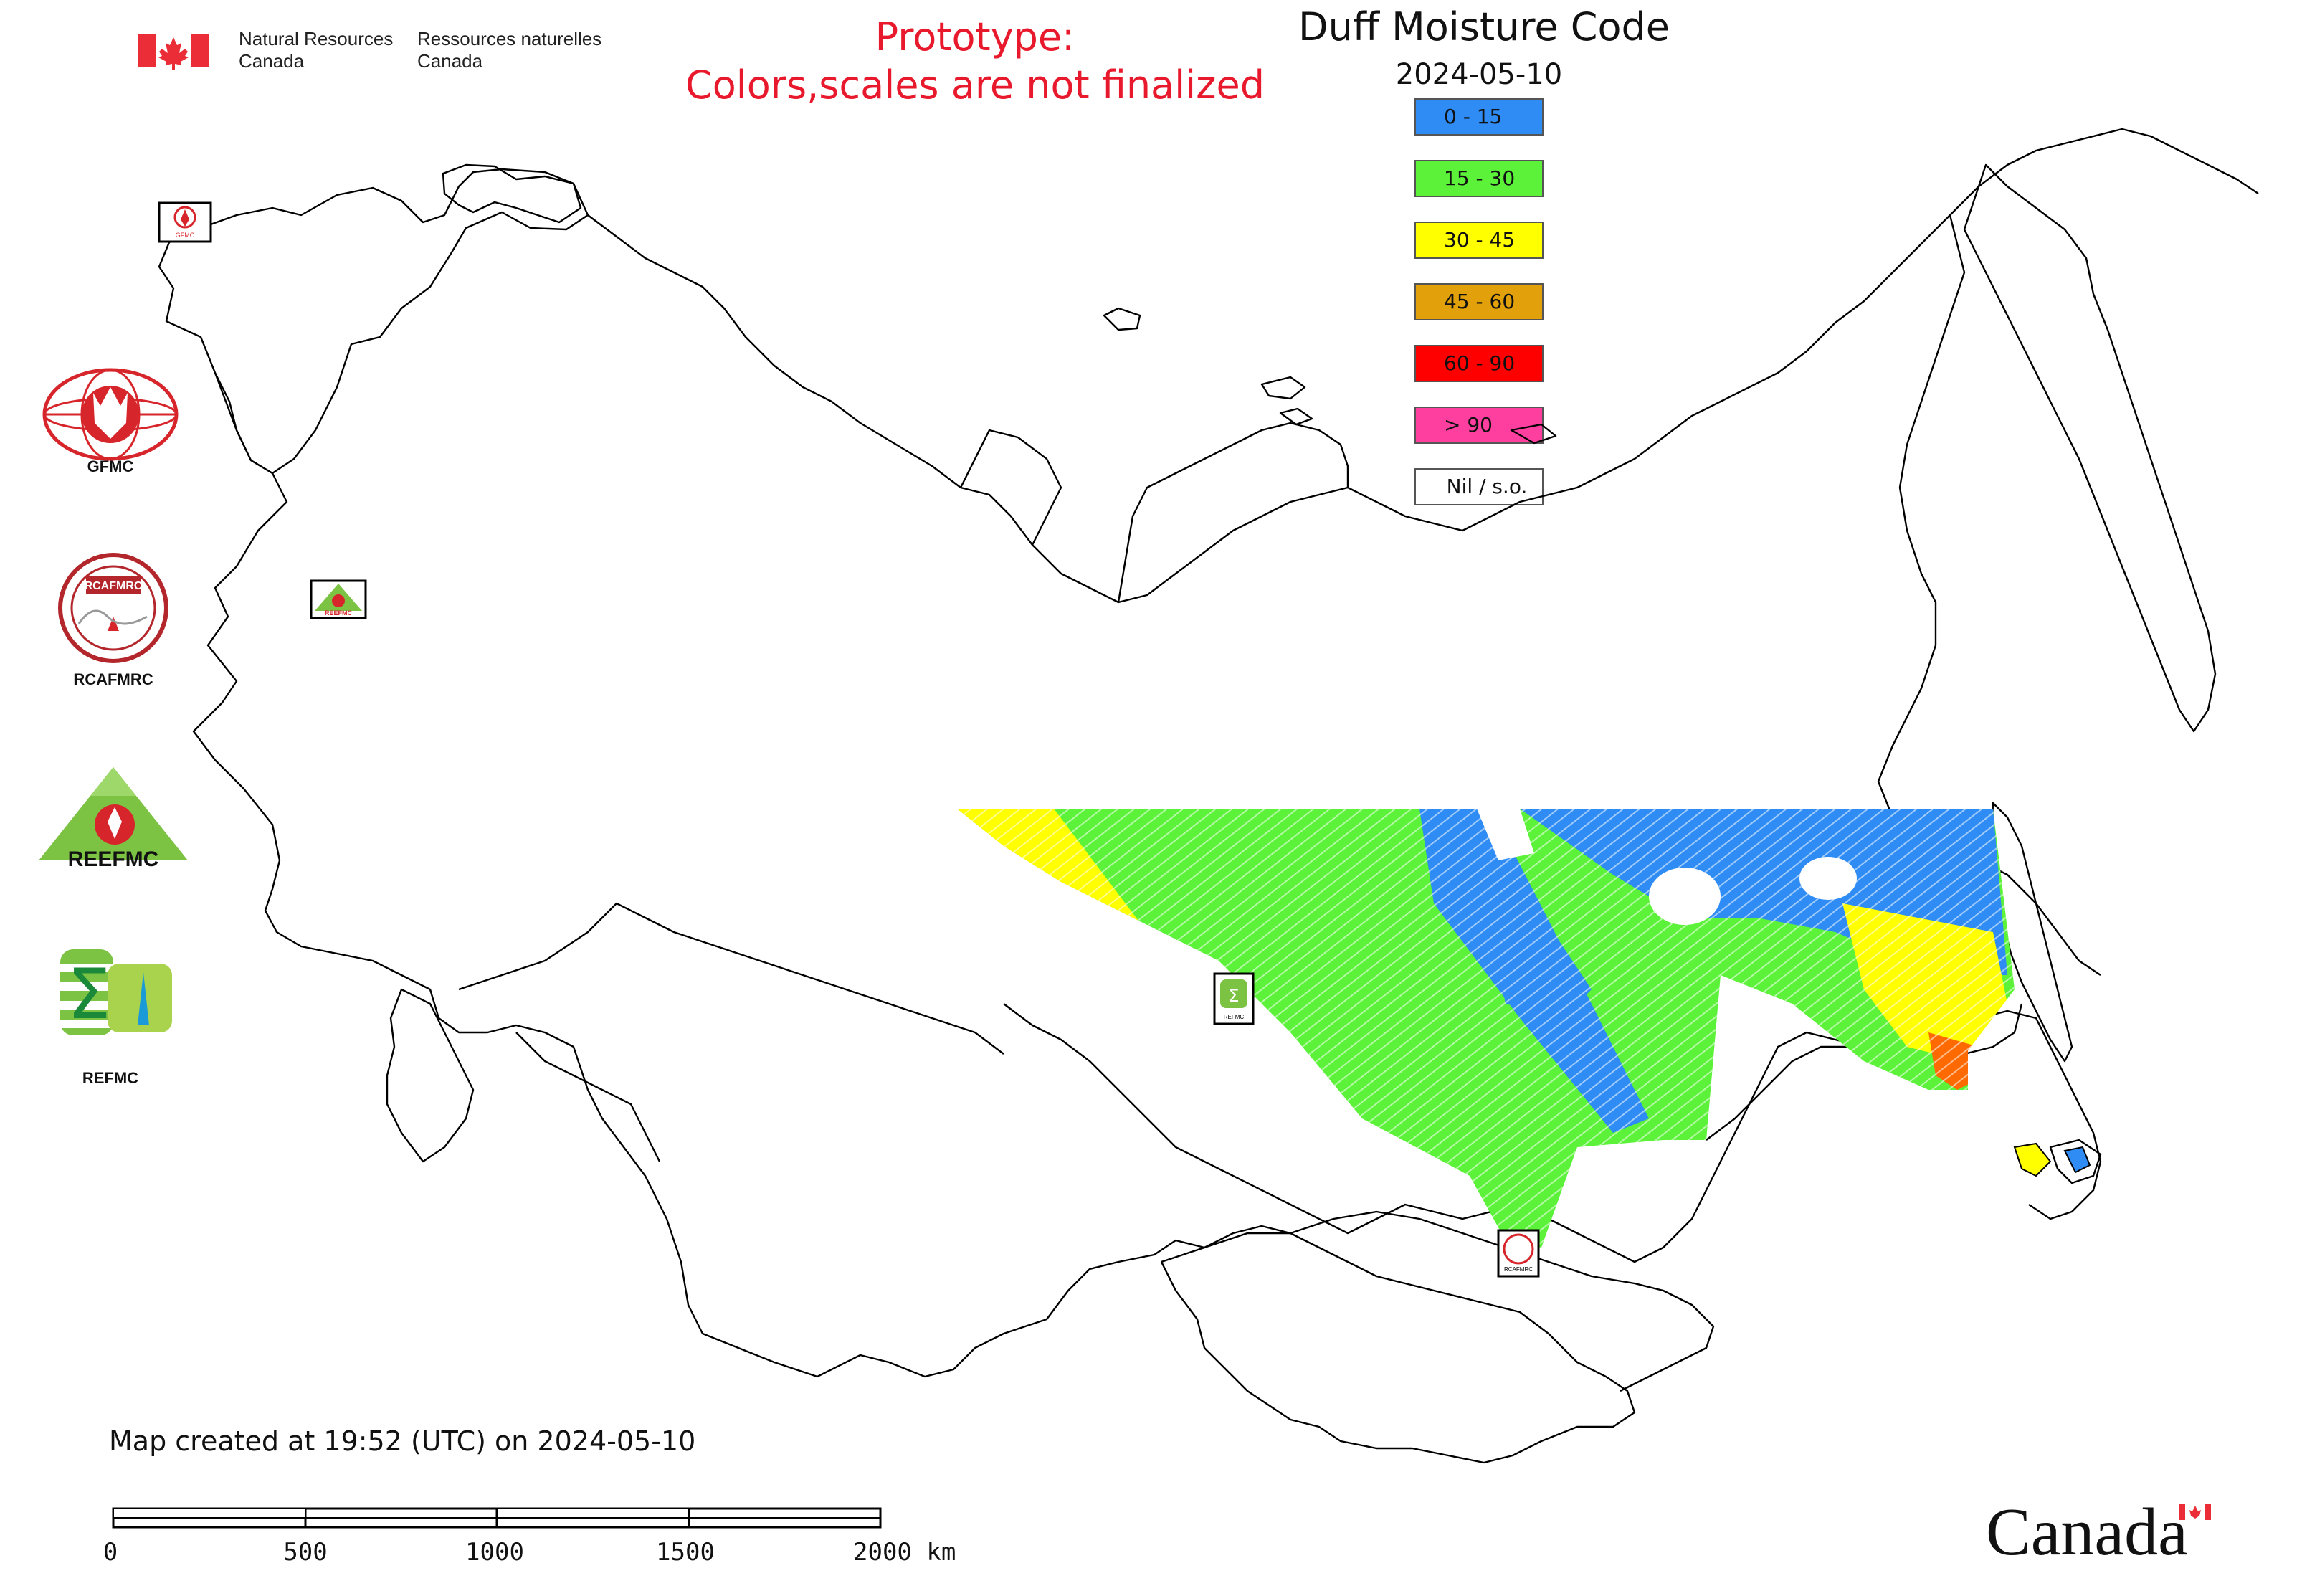 This screenshot has height=1596, width=2302. Describe the element at coordinates (339, 613) in the screenshot. I see `svg-text: REEFMC` at that location.